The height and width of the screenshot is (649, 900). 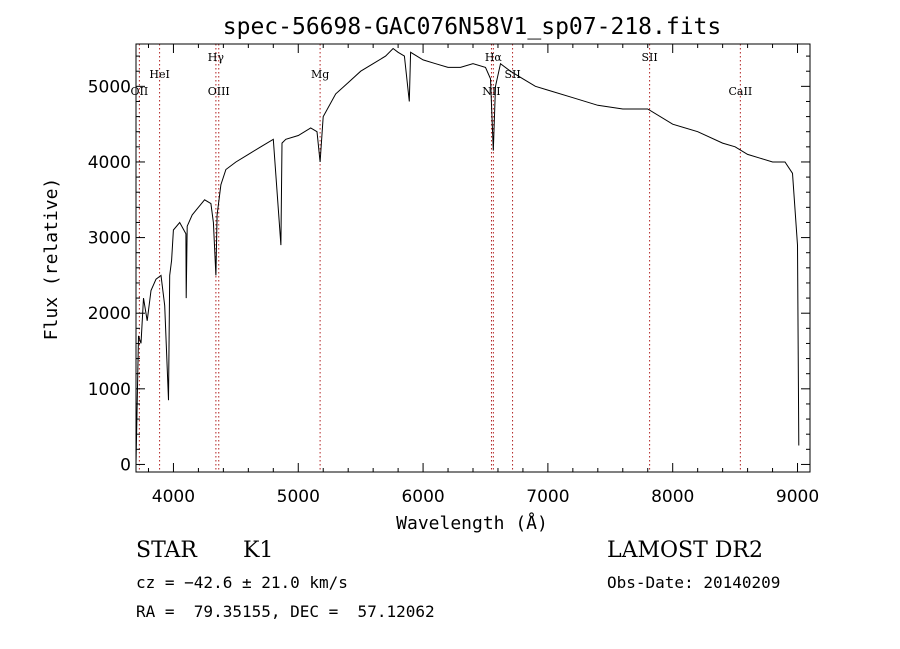 What do you see at coordinates (109, 87) in the screenshot?
I see `y-tick-label-5: 5000` at bounding box center [109, 87].